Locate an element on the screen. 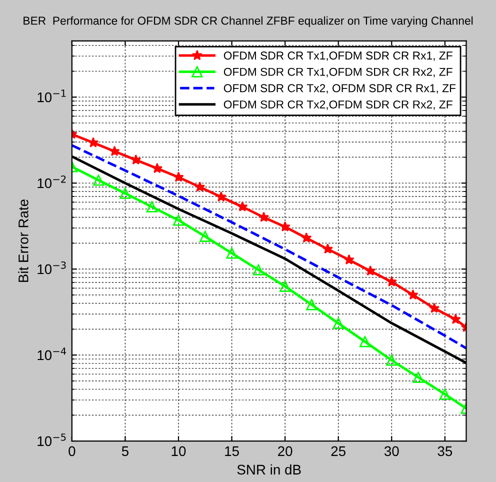  y-tick-label: 10$^{−1}$ is located at coordinates (52, 96).